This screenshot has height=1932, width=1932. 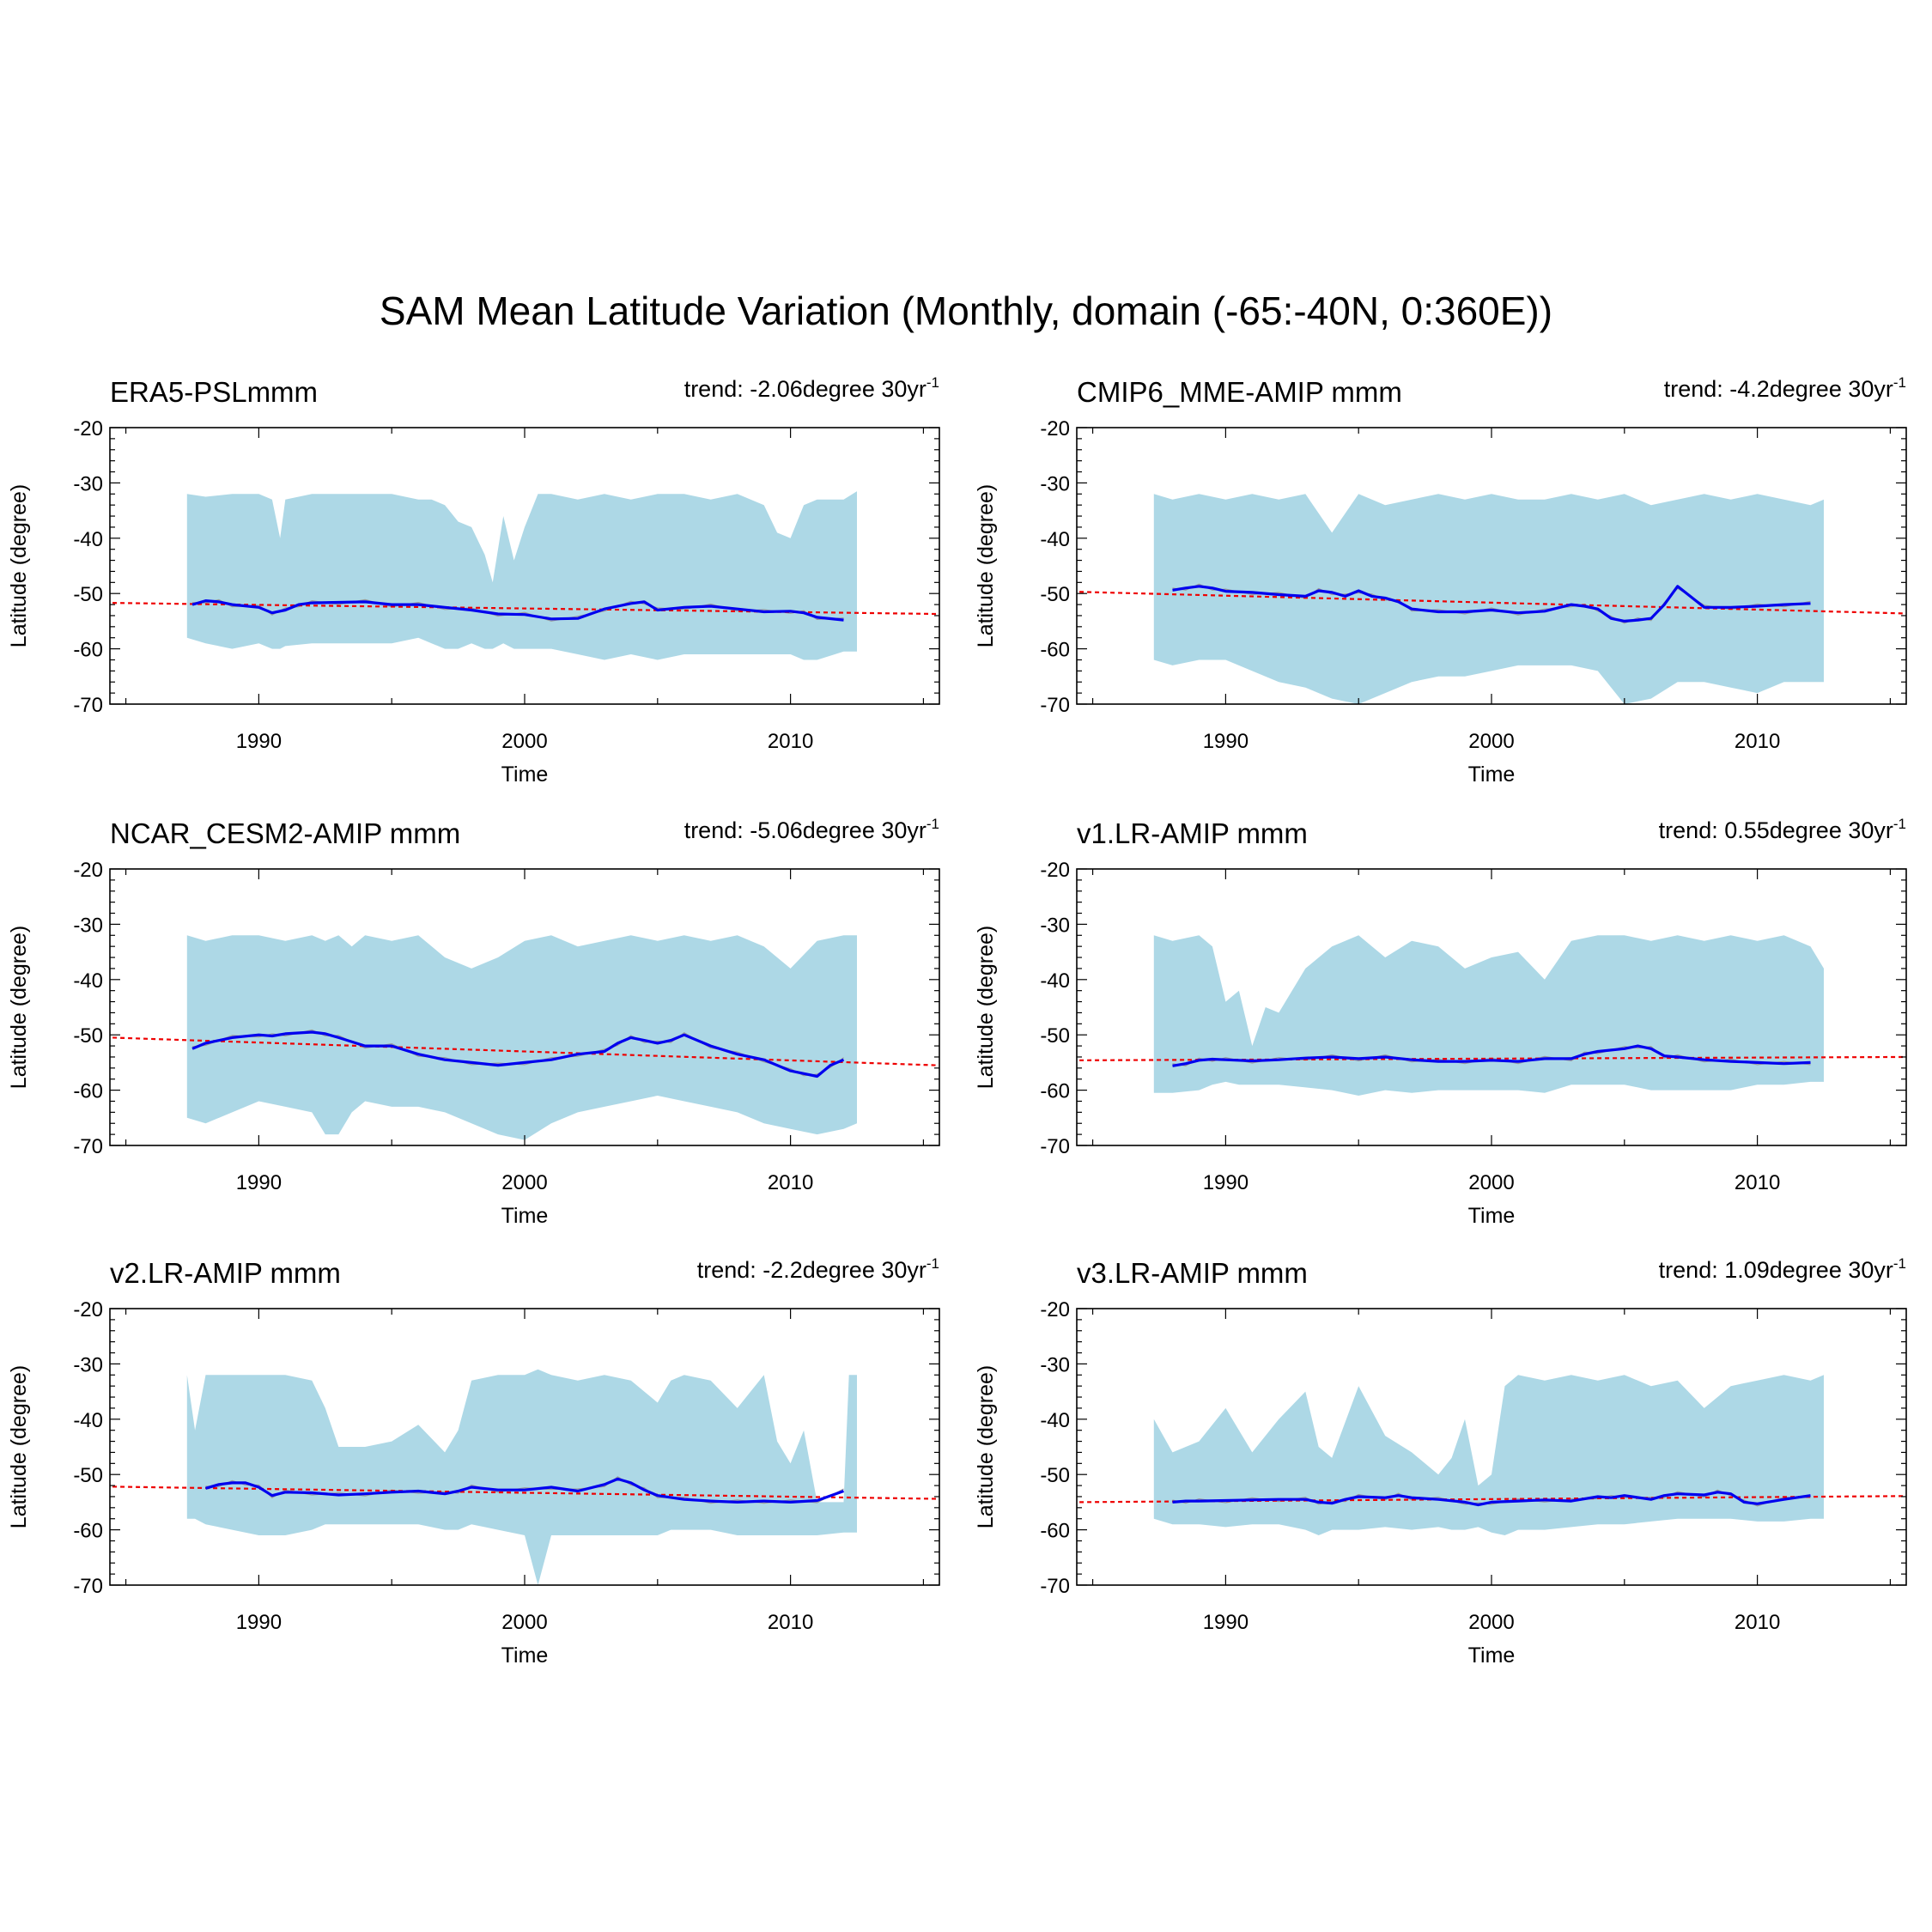 I want to click on trend-annotation: trend: -2.06degree 30yr-1, so click(x=812, y=388).